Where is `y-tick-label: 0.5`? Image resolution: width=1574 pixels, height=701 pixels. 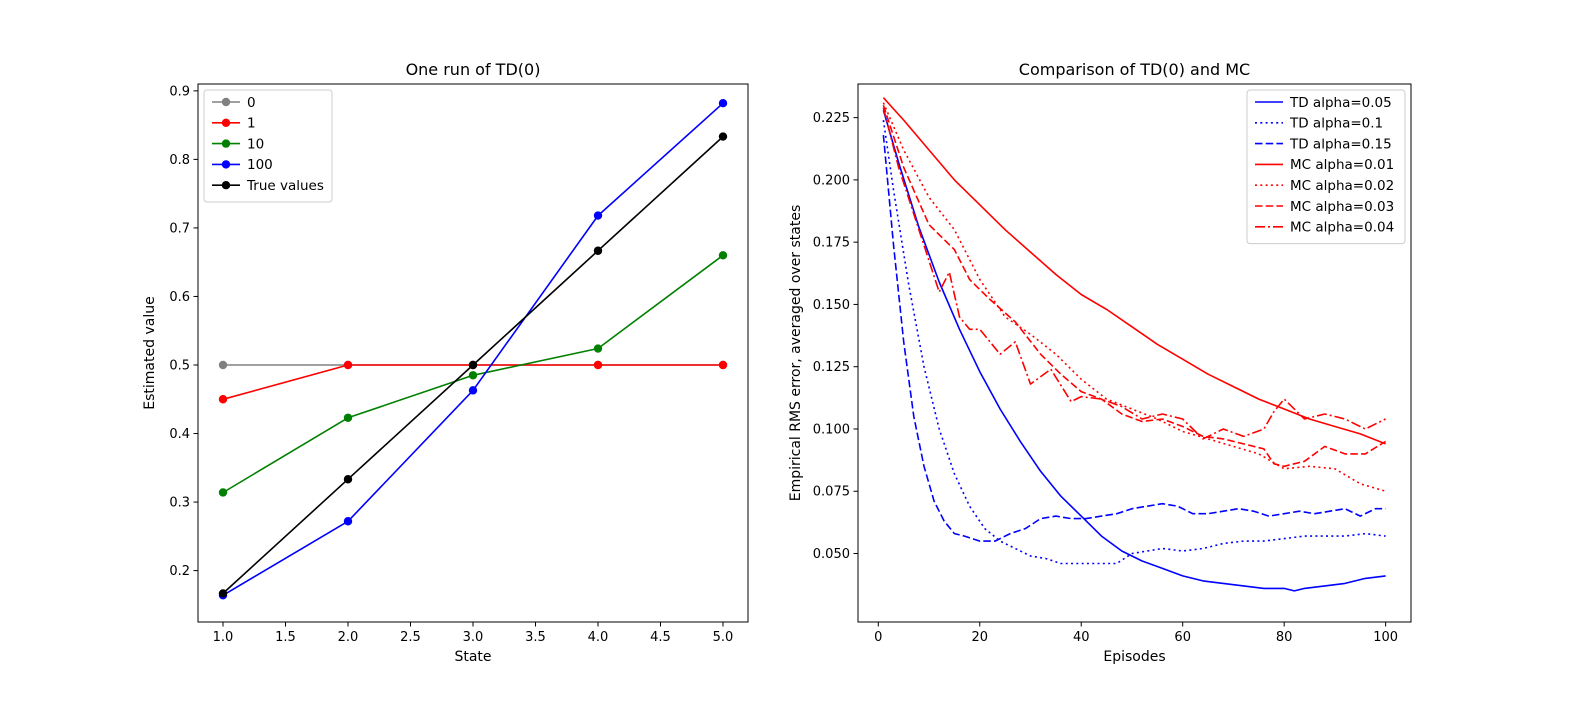
y-tick-label: 0.5 is located at coordinates (179, 365).